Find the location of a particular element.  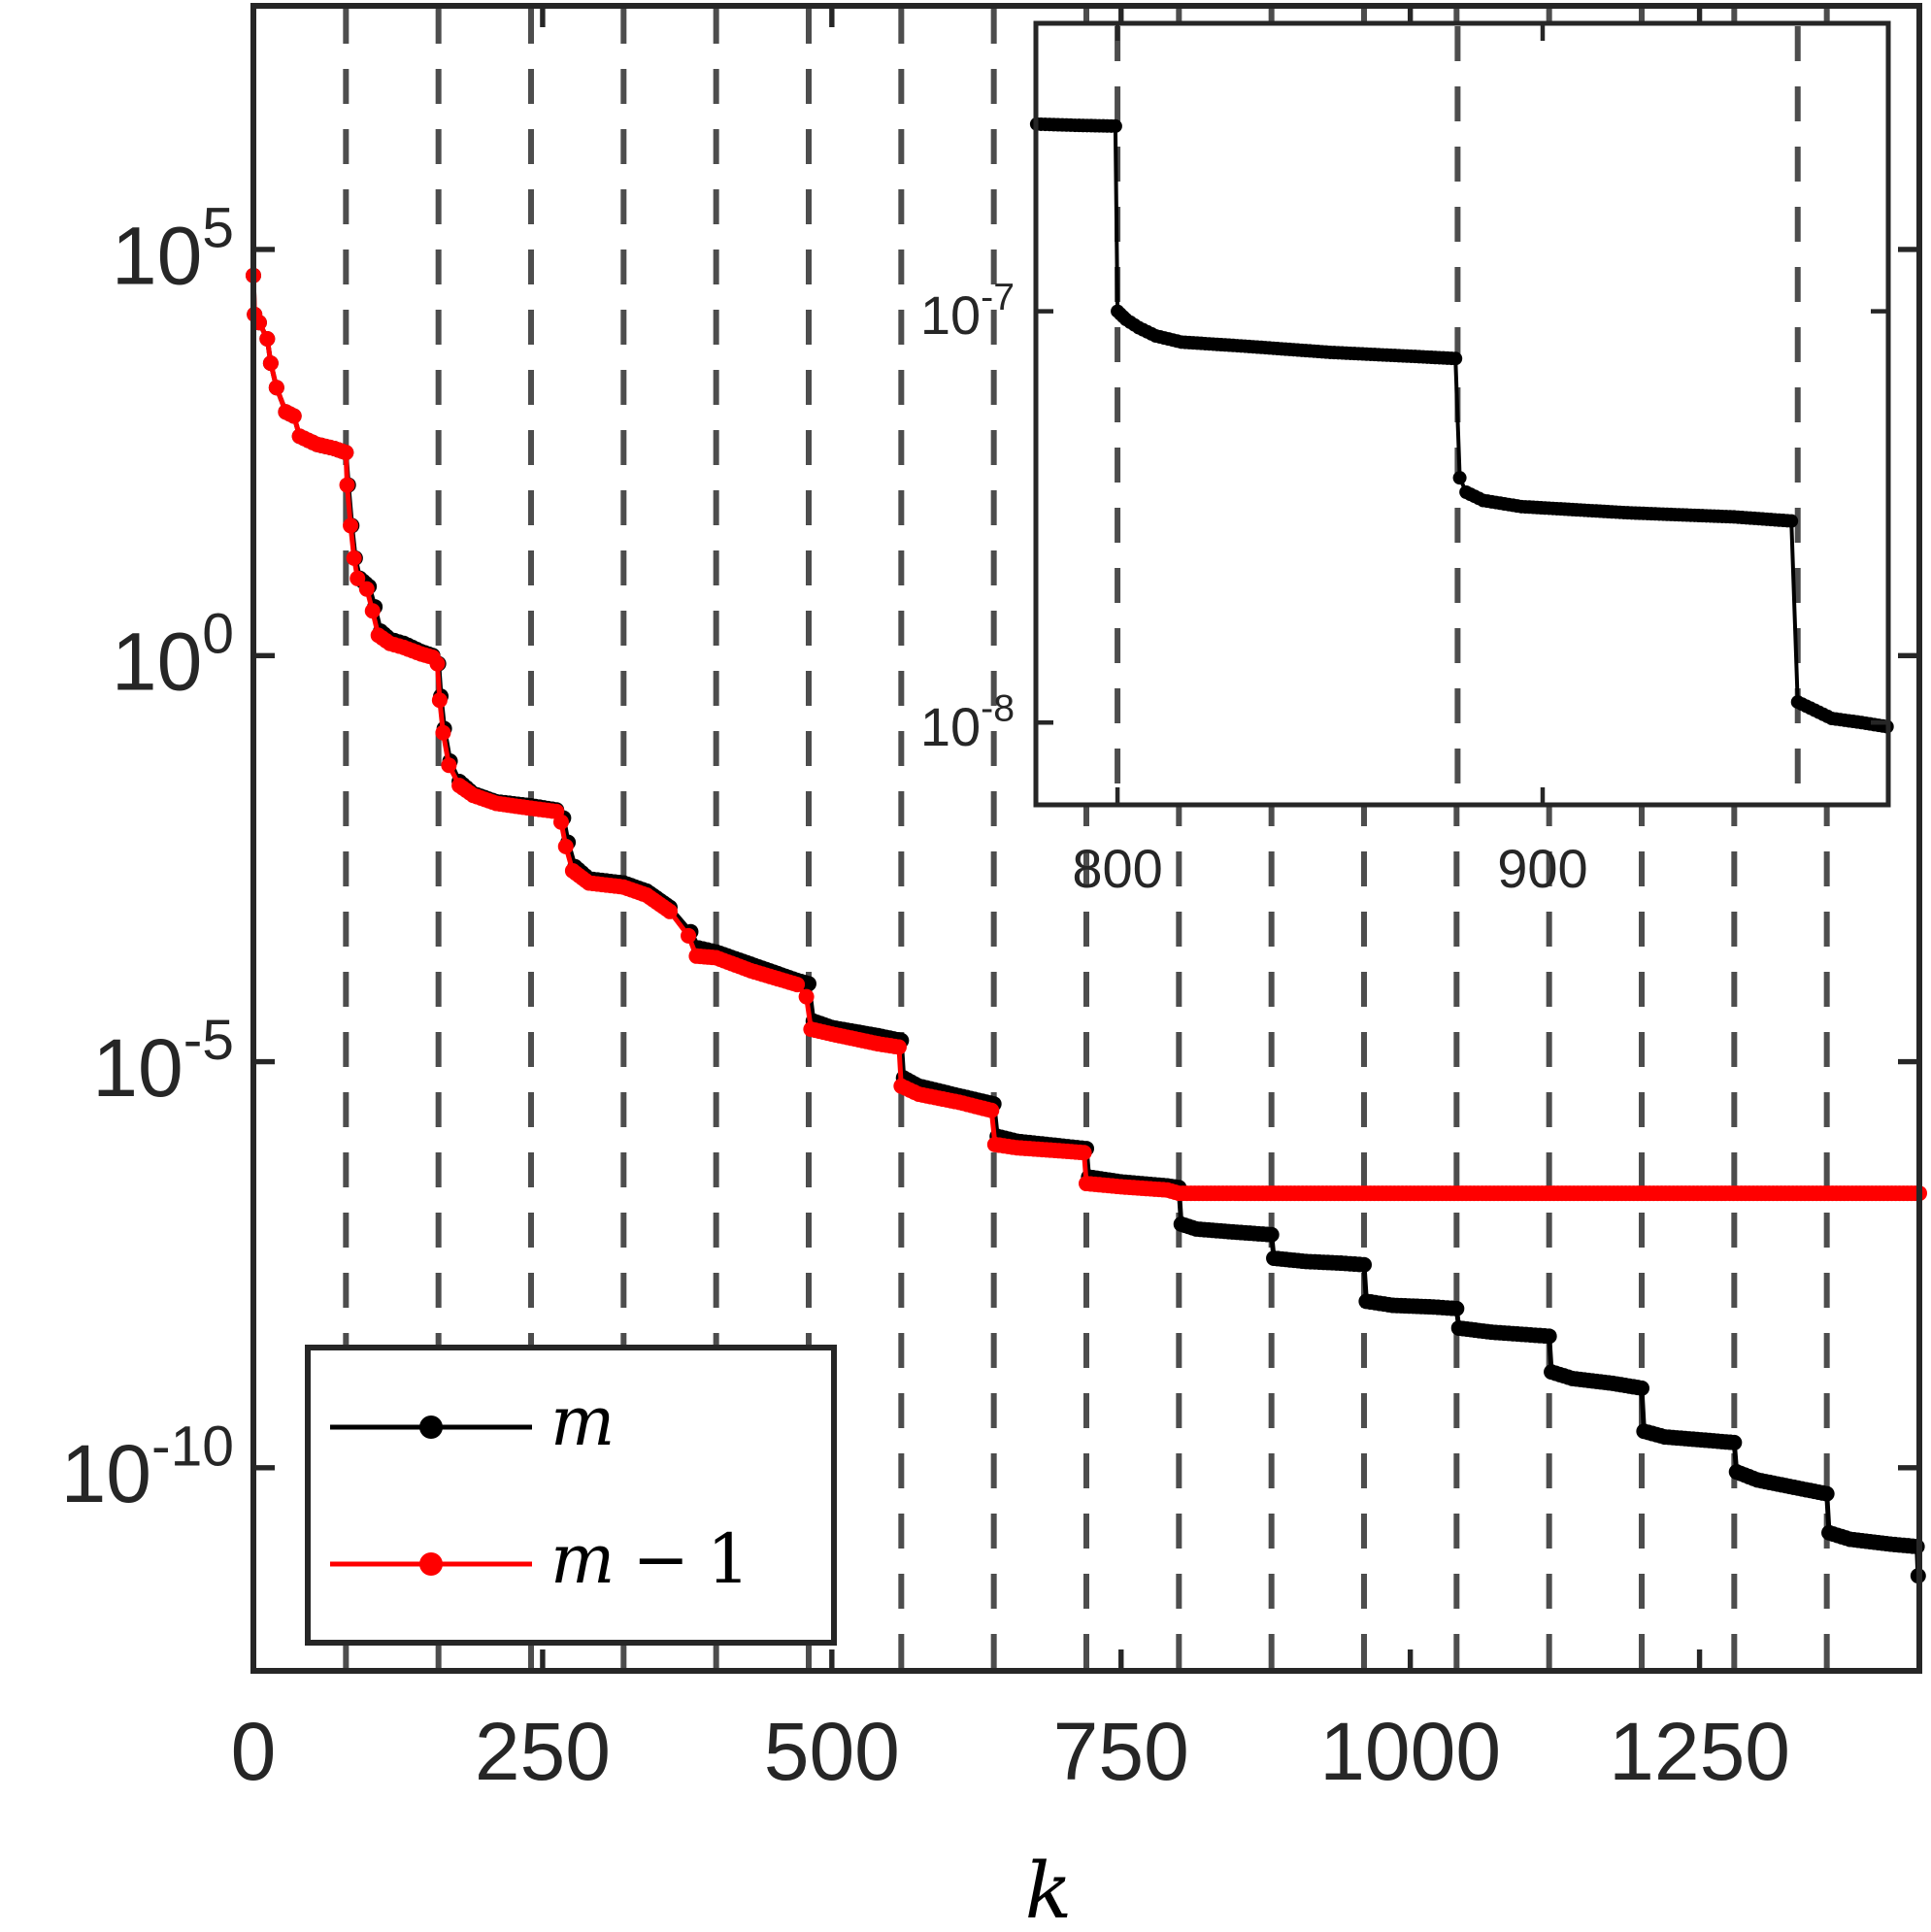

y-tick-label: 10⁻⁵ is located at coordinates (163, 1061).